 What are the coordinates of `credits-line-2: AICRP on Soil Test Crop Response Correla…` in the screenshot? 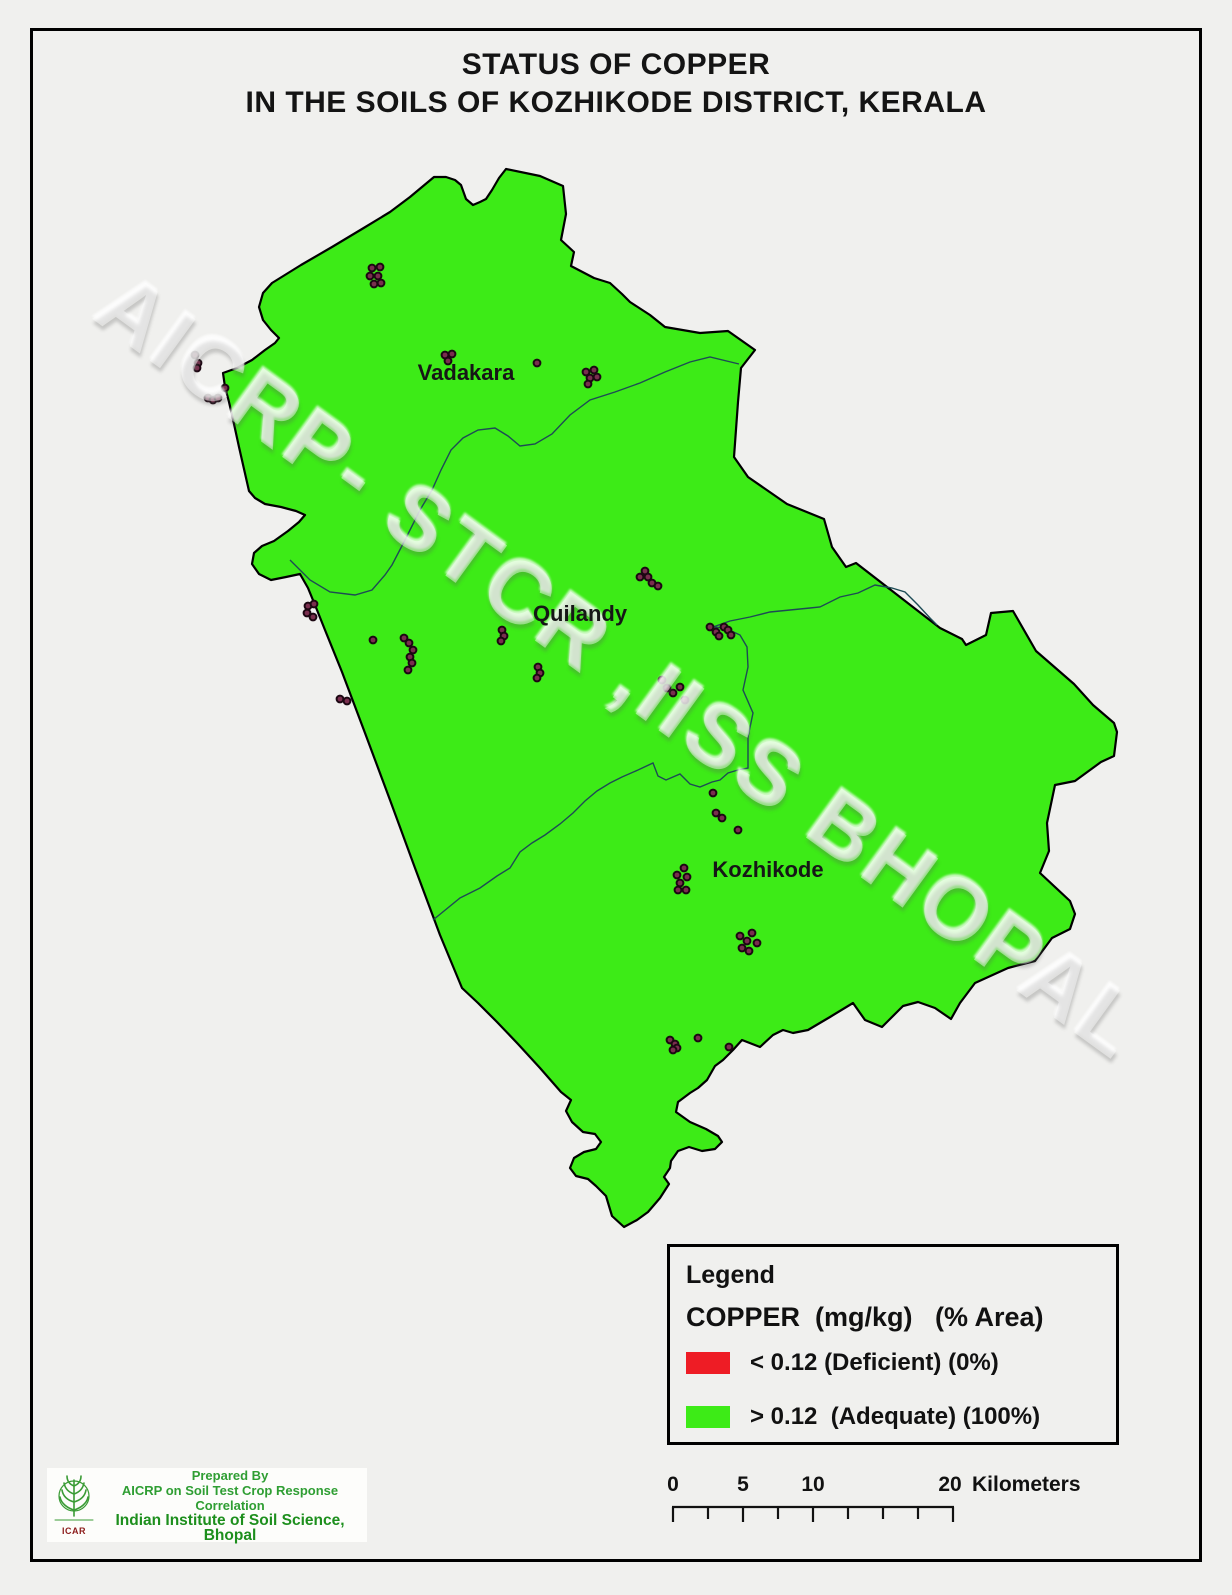 It's located at (230, 1497).